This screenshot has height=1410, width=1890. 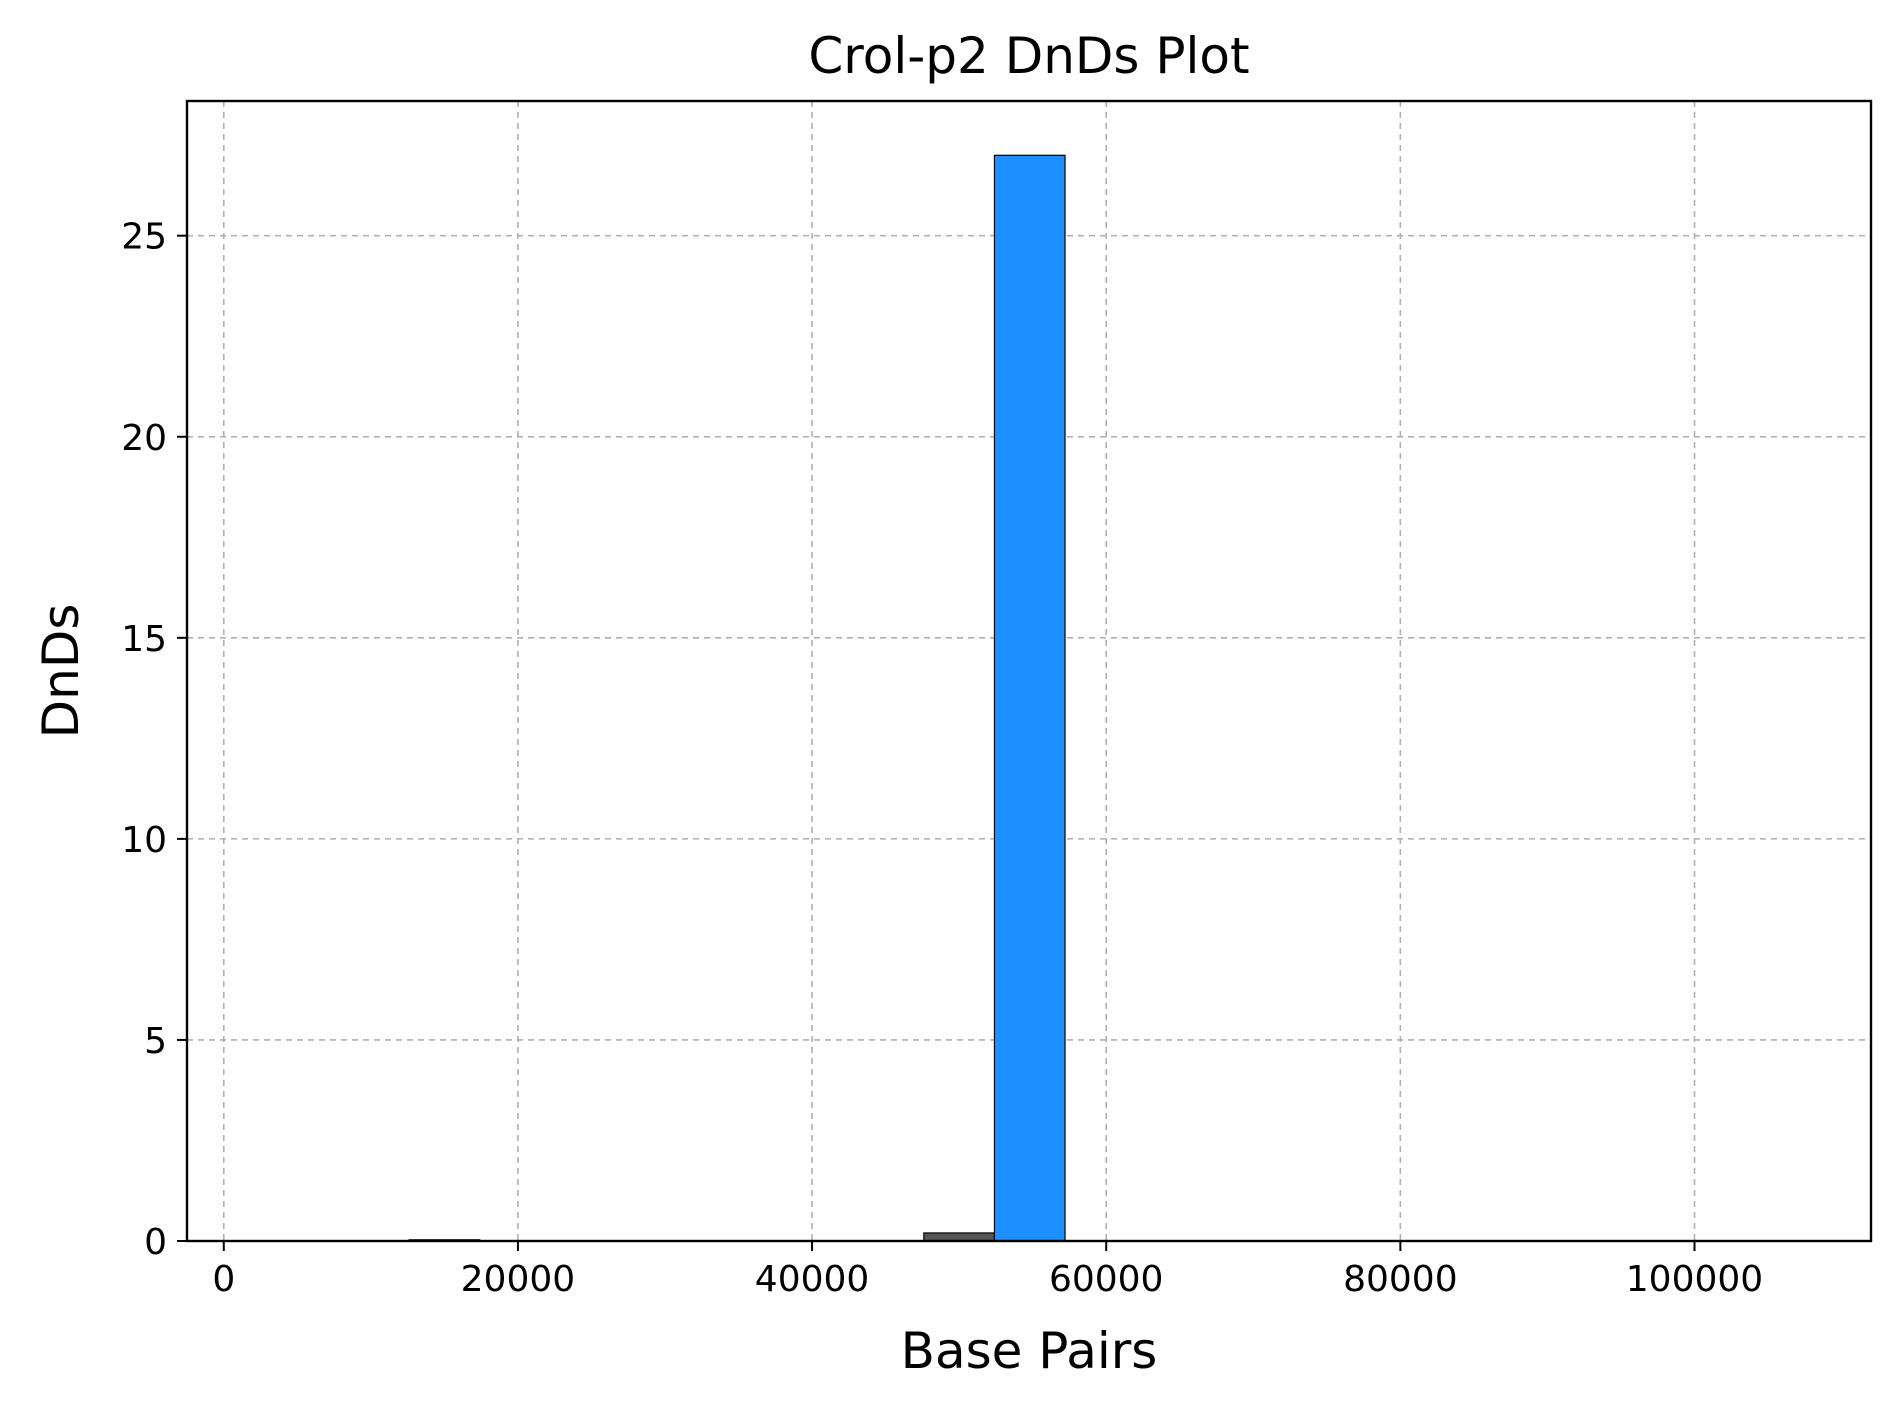 What do you see at coordinates (987, 1270) in the screenshot?
I see `x-axis-ticks: 0 20000 40000 60000 80000 100000` at bounding box center [987, 1270].